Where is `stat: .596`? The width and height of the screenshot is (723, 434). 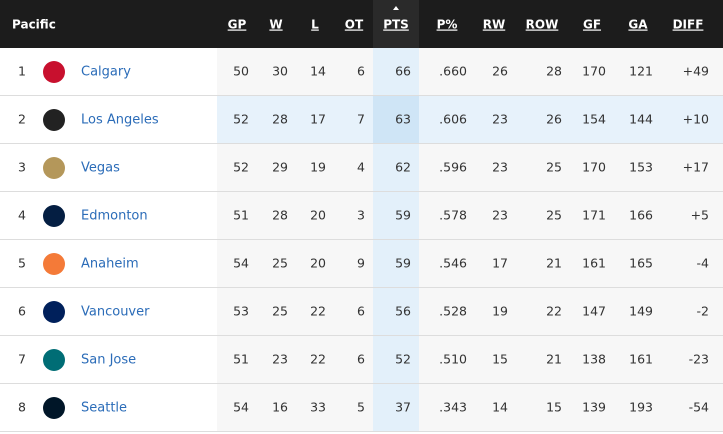
stat: .596 is located at coordinates (453, 167).